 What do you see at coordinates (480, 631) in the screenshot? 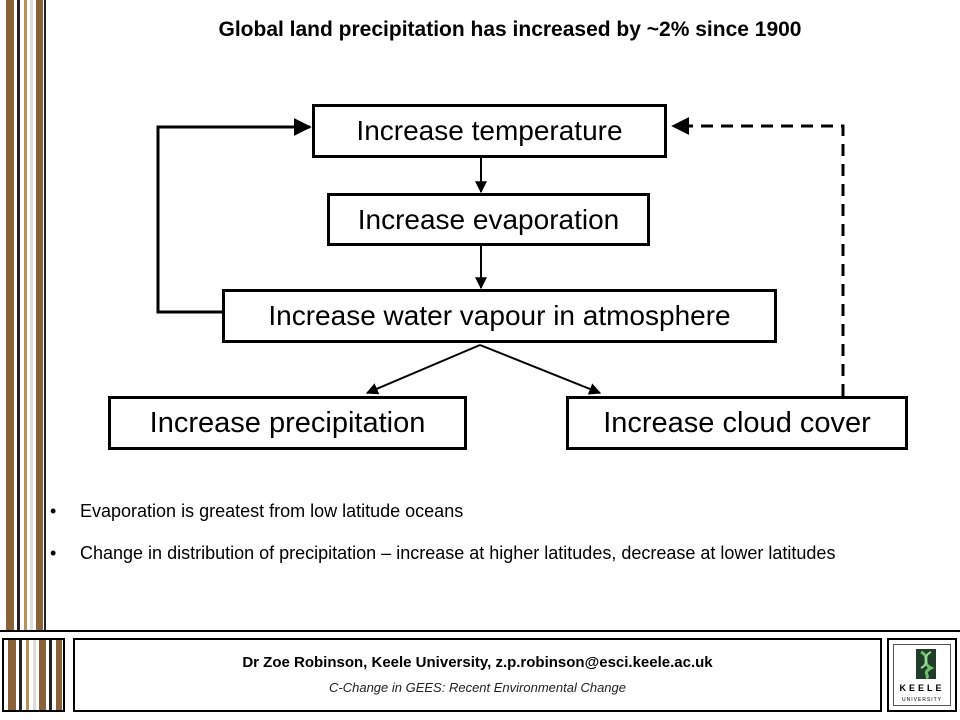
I see `footer-divider` at bounding box center [480, 631].